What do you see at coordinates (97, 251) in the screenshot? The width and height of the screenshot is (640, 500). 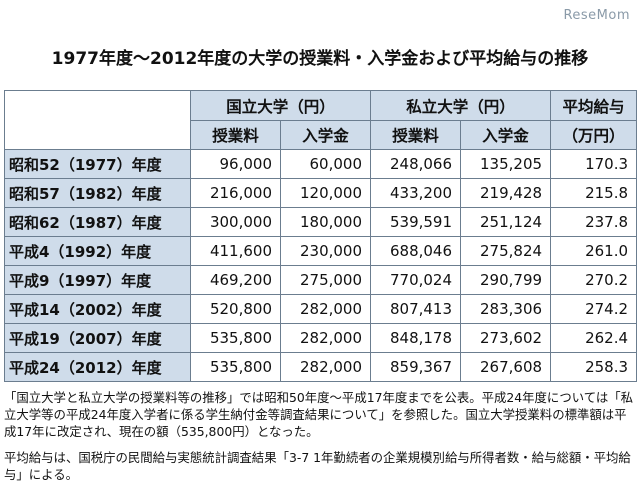 I see `row-label: 平成4（1992）年度` at bounding box center [97, 251].